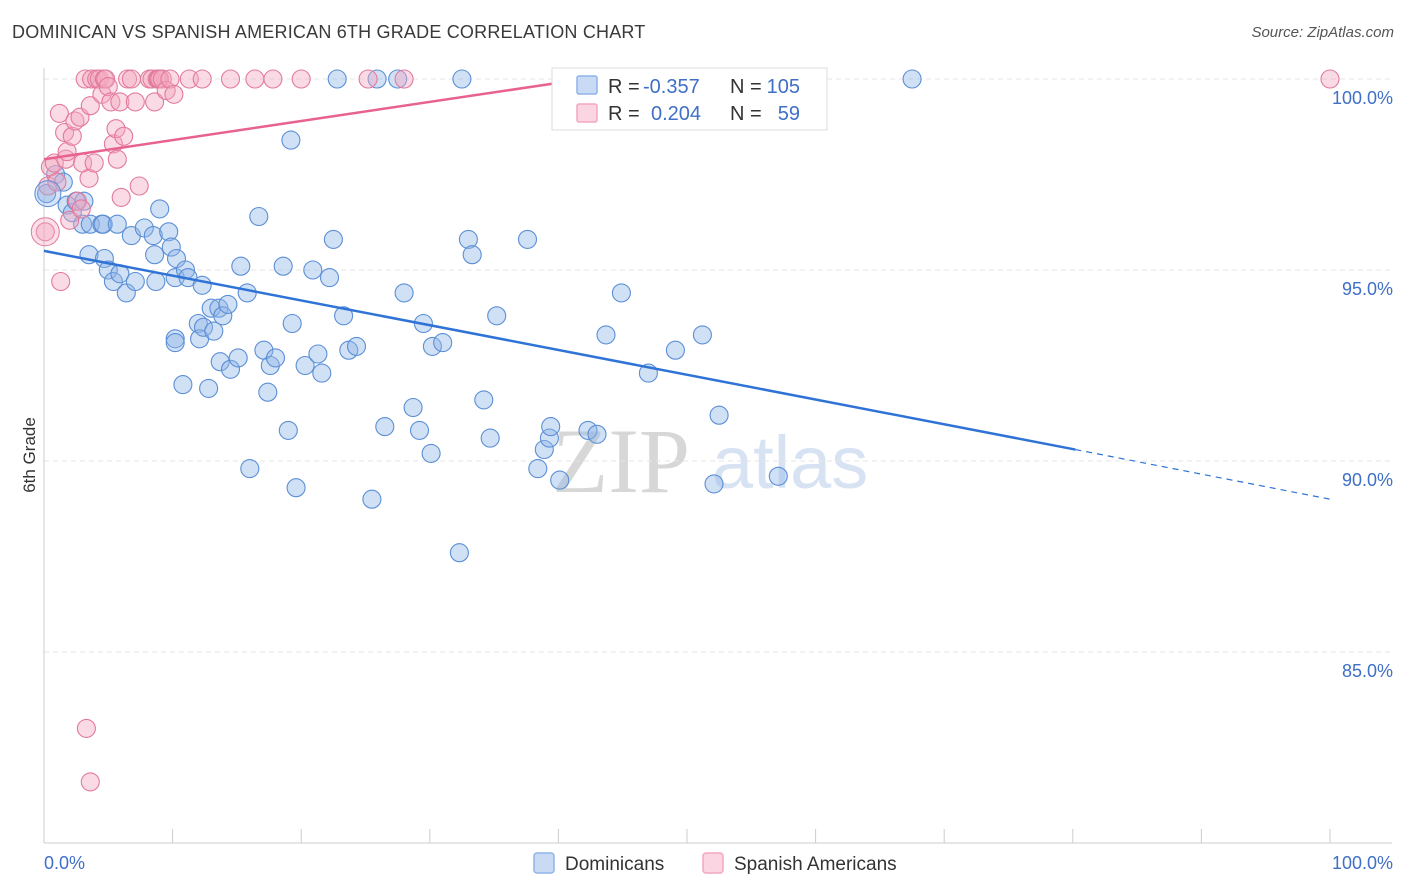 The width and height of the screenshot is (1406, 892). What do you see at coordinates (676, 114) in the screenshot?
I see `legend-r-value-spanish-americans: 0.204` at bounding box center [676, 114].